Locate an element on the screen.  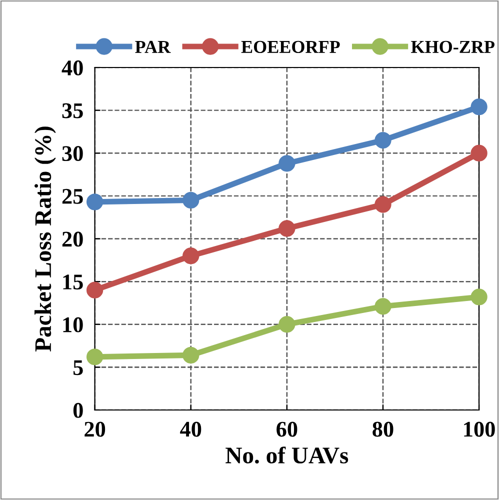
y-tick-label: 5 is located at coordinates (78, 368).